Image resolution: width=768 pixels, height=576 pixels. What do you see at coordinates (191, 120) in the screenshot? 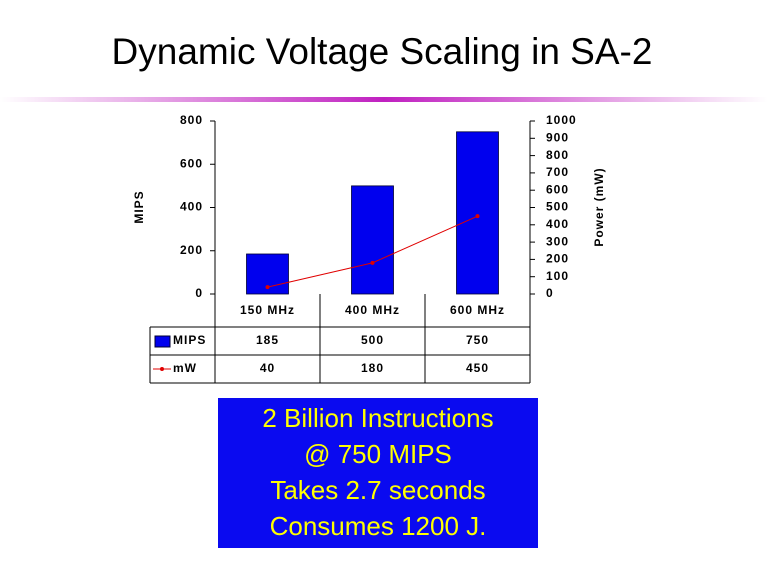
I see `y-tick-label: 800` at bounding box center [191, 120].